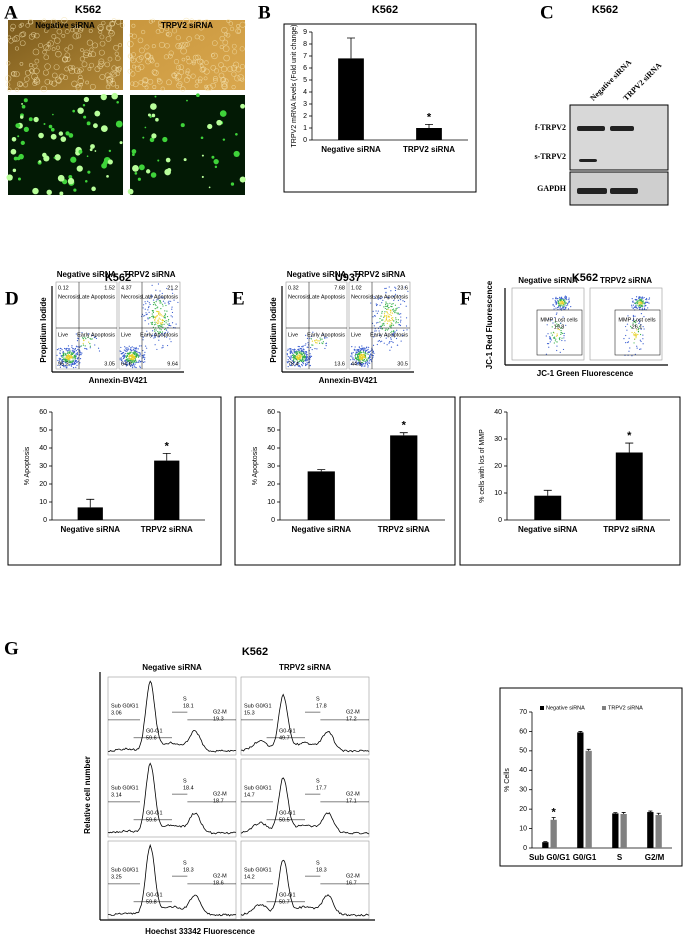 This screenshot has height=942, width=685. Describe the element at coordinates (118, 380) in the screenshot. I see `axis-label: Annexin-BV421` at that location.